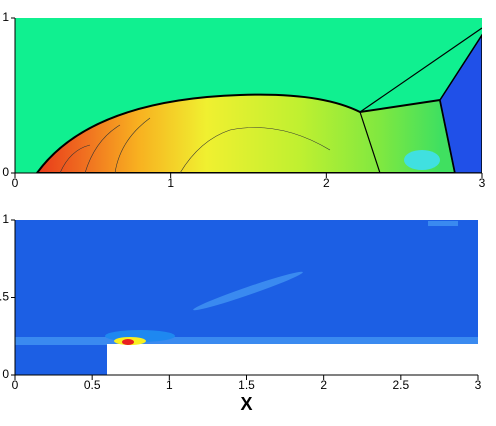  I want to click on x-tick-label: 2.5, so click(400, 385).